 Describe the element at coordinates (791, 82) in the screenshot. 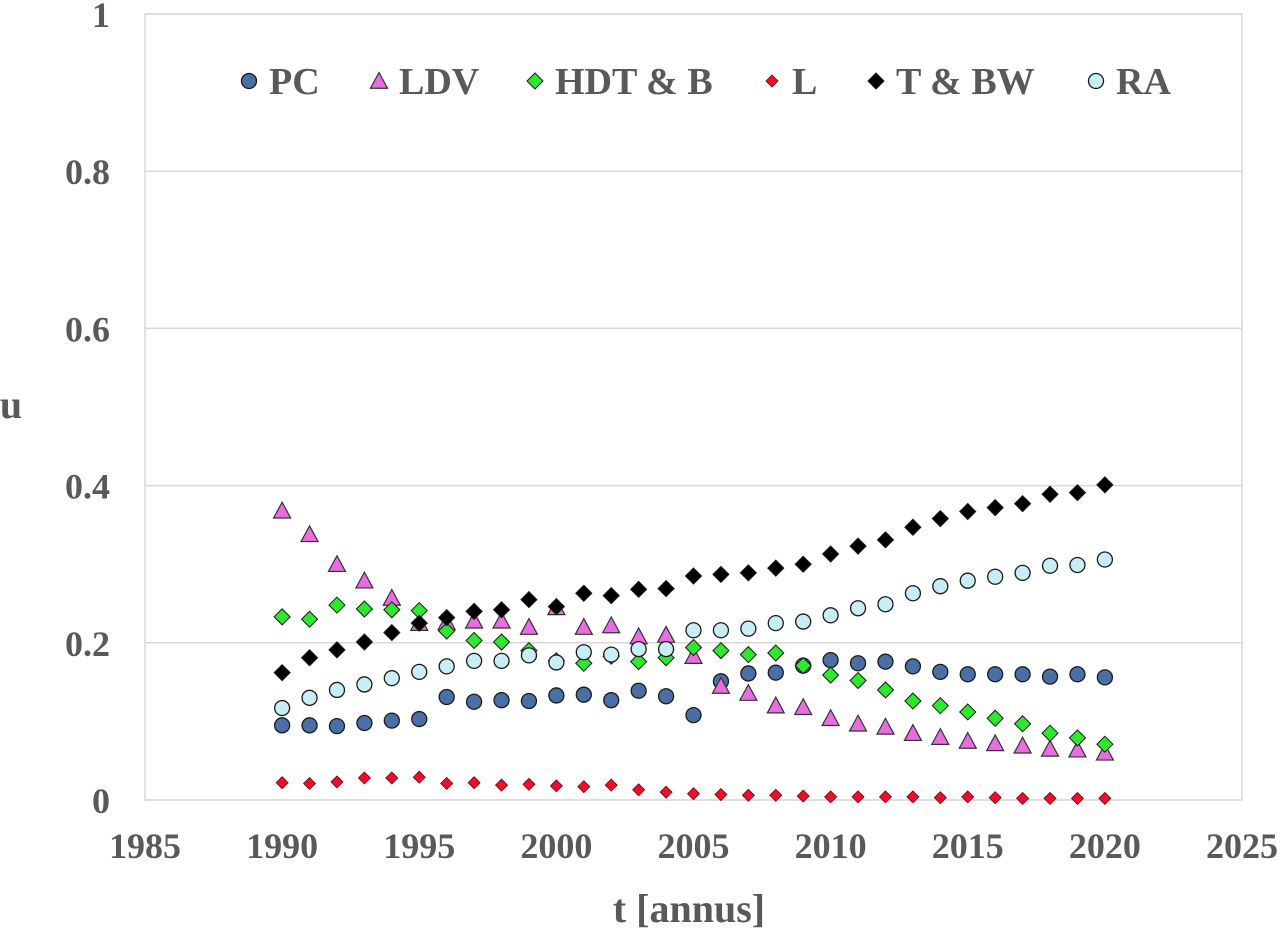

I see `legend-item-l: L` at that location.